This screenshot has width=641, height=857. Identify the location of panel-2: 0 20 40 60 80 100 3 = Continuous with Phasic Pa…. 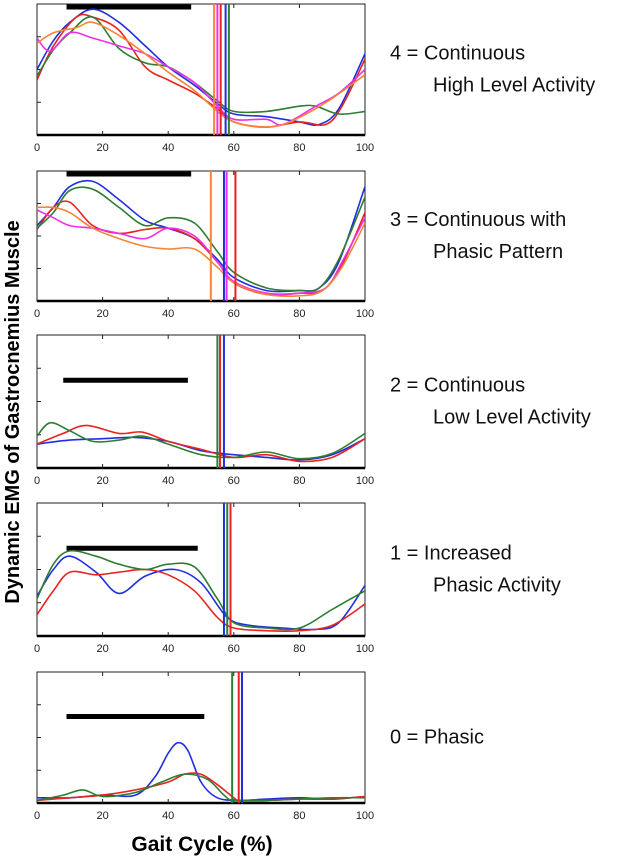
(300, 245).